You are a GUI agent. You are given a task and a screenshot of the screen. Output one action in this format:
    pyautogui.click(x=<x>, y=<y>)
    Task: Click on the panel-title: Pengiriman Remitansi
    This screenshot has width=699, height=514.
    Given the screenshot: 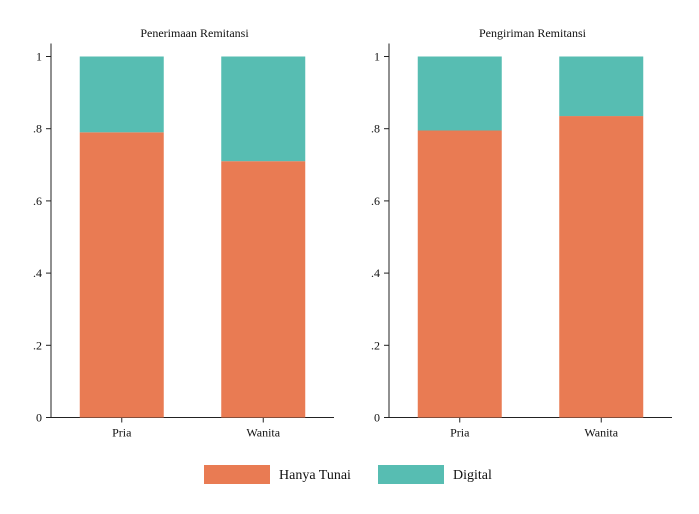 What is the action you would take?
    pyautogui.click(x=533, y=33)
    